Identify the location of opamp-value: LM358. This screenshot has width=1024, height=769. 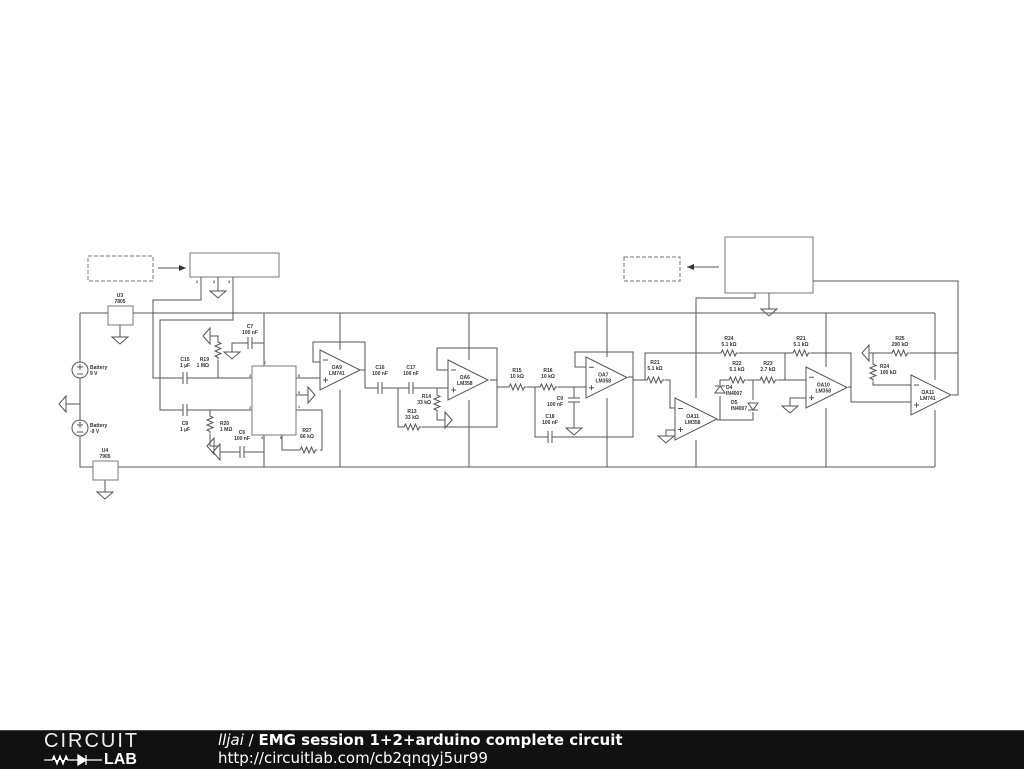
(823, 392).